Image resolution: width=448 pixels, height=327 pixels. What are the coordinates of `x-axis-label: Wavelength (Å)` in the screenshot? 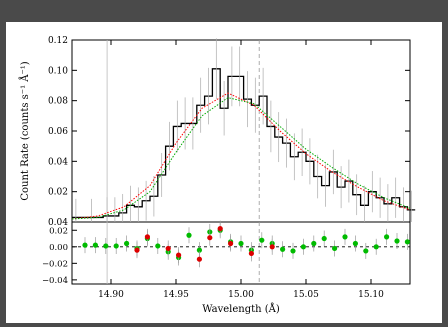 It's located at (241, 309).